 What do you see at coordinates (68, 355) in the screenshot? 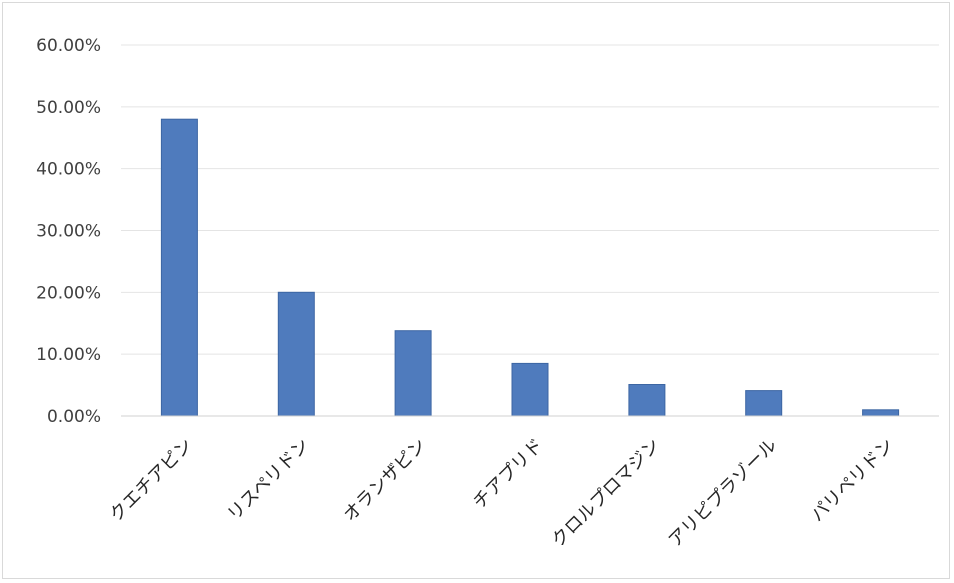
I see `y-tick-label: 10.00%` at bounding box center [68, 355].